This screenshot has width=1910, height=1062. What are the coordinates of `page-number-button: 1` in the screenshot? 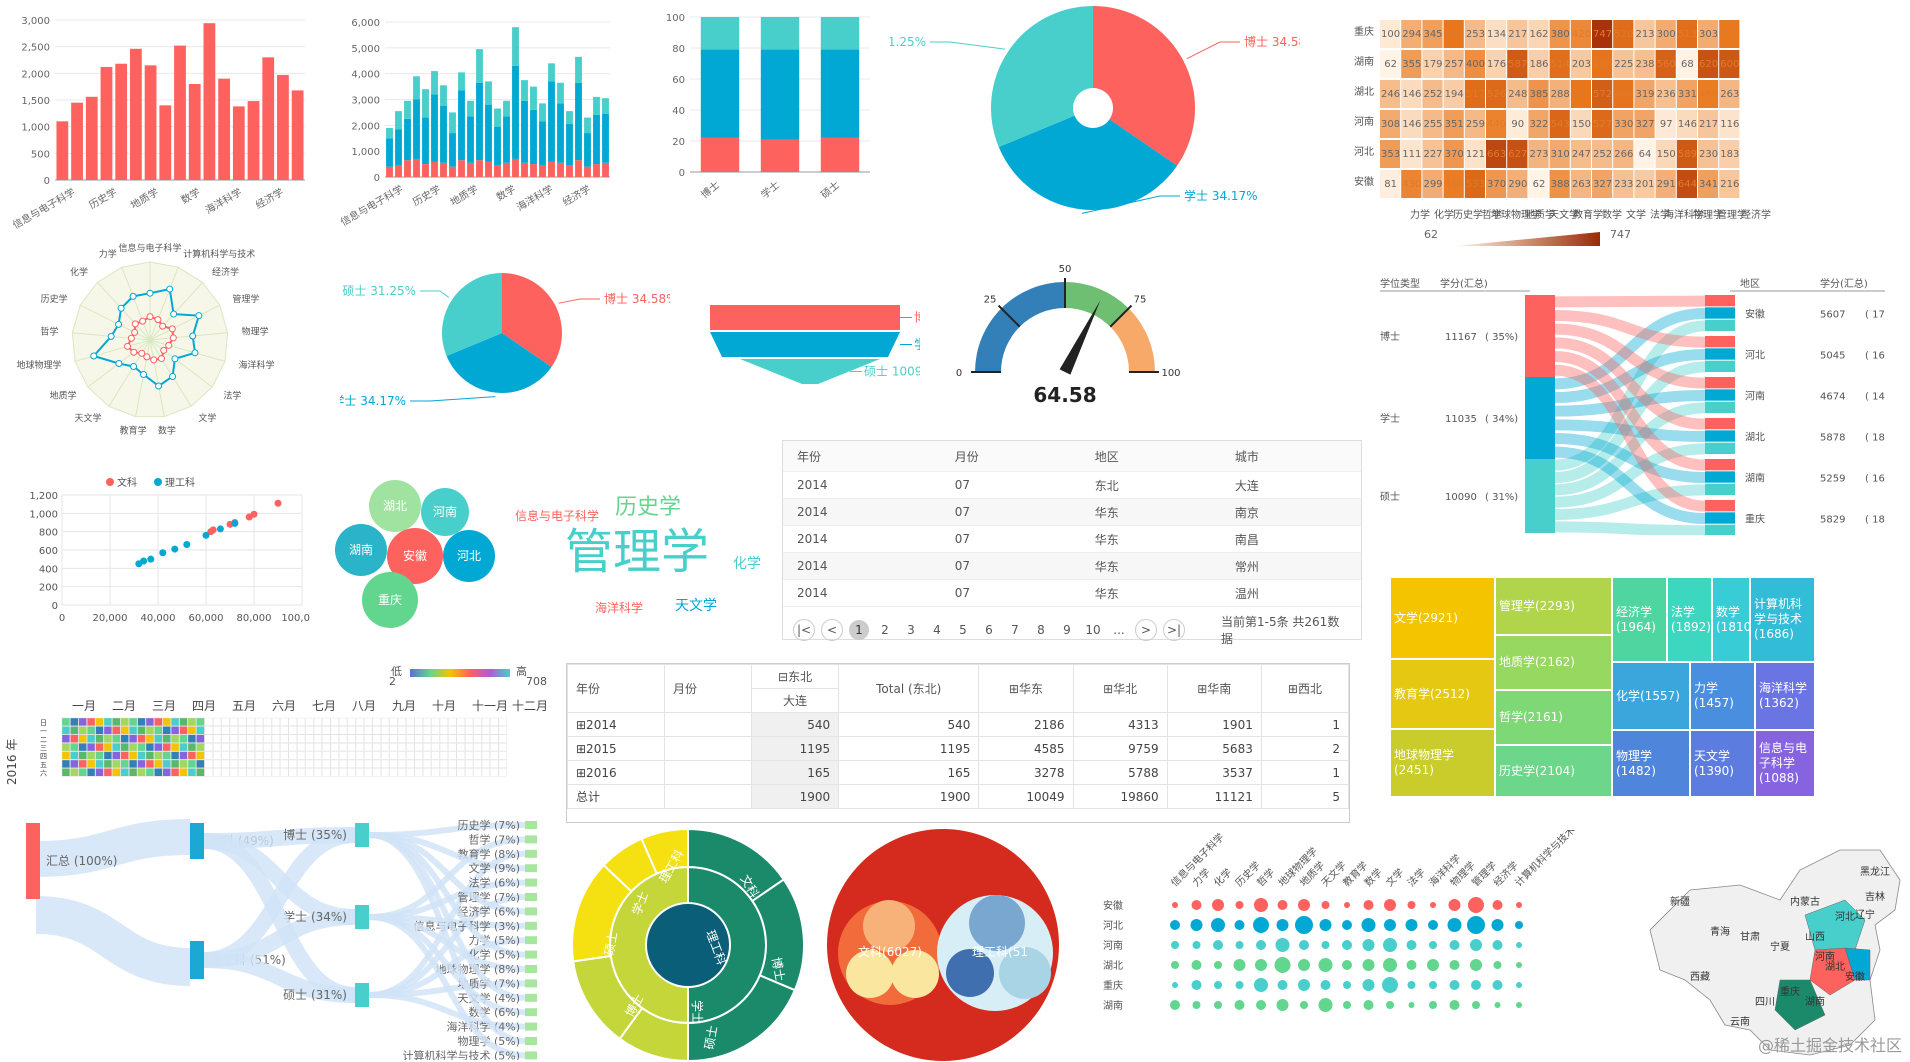 It's located at (859, 630).